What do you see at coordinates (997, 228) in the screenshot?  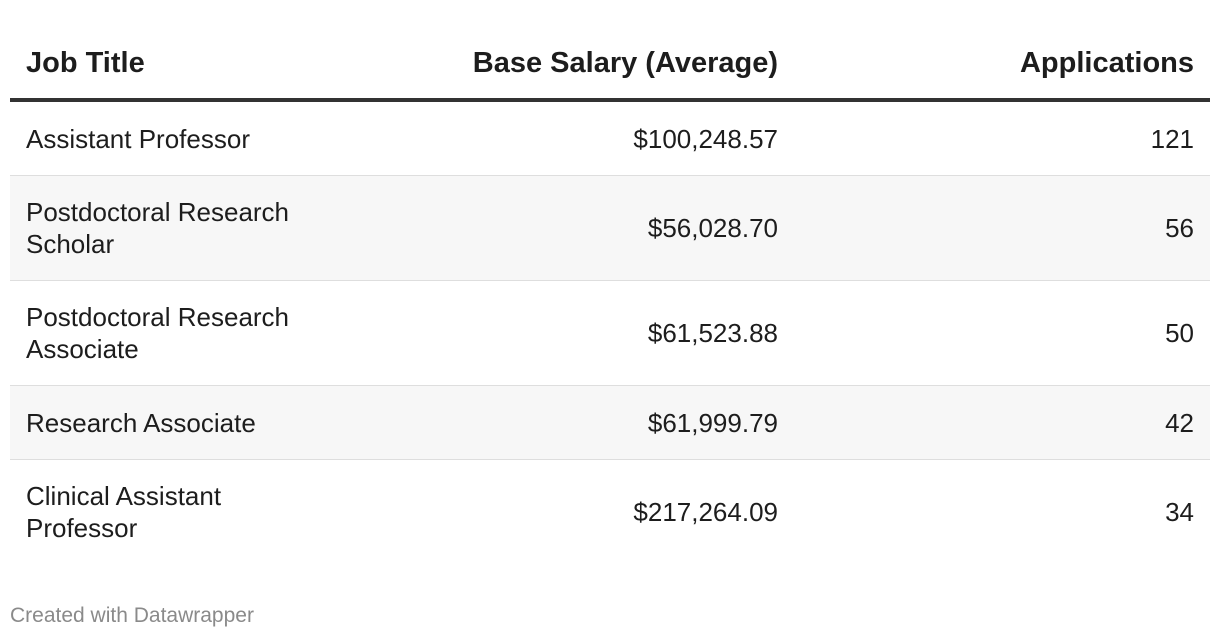 I see `applications-cell: 56` at bounding box center [997, 228].